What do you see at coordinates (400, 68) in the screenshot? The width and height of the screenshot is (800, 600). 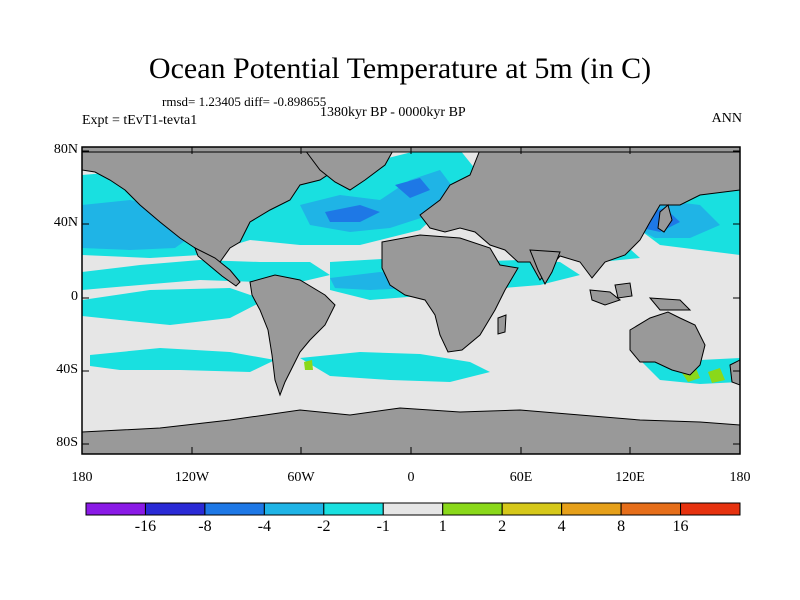 I see `map-title: Ocean Potential Temperature at 5m (in C)` at bounding box center [400, 68].